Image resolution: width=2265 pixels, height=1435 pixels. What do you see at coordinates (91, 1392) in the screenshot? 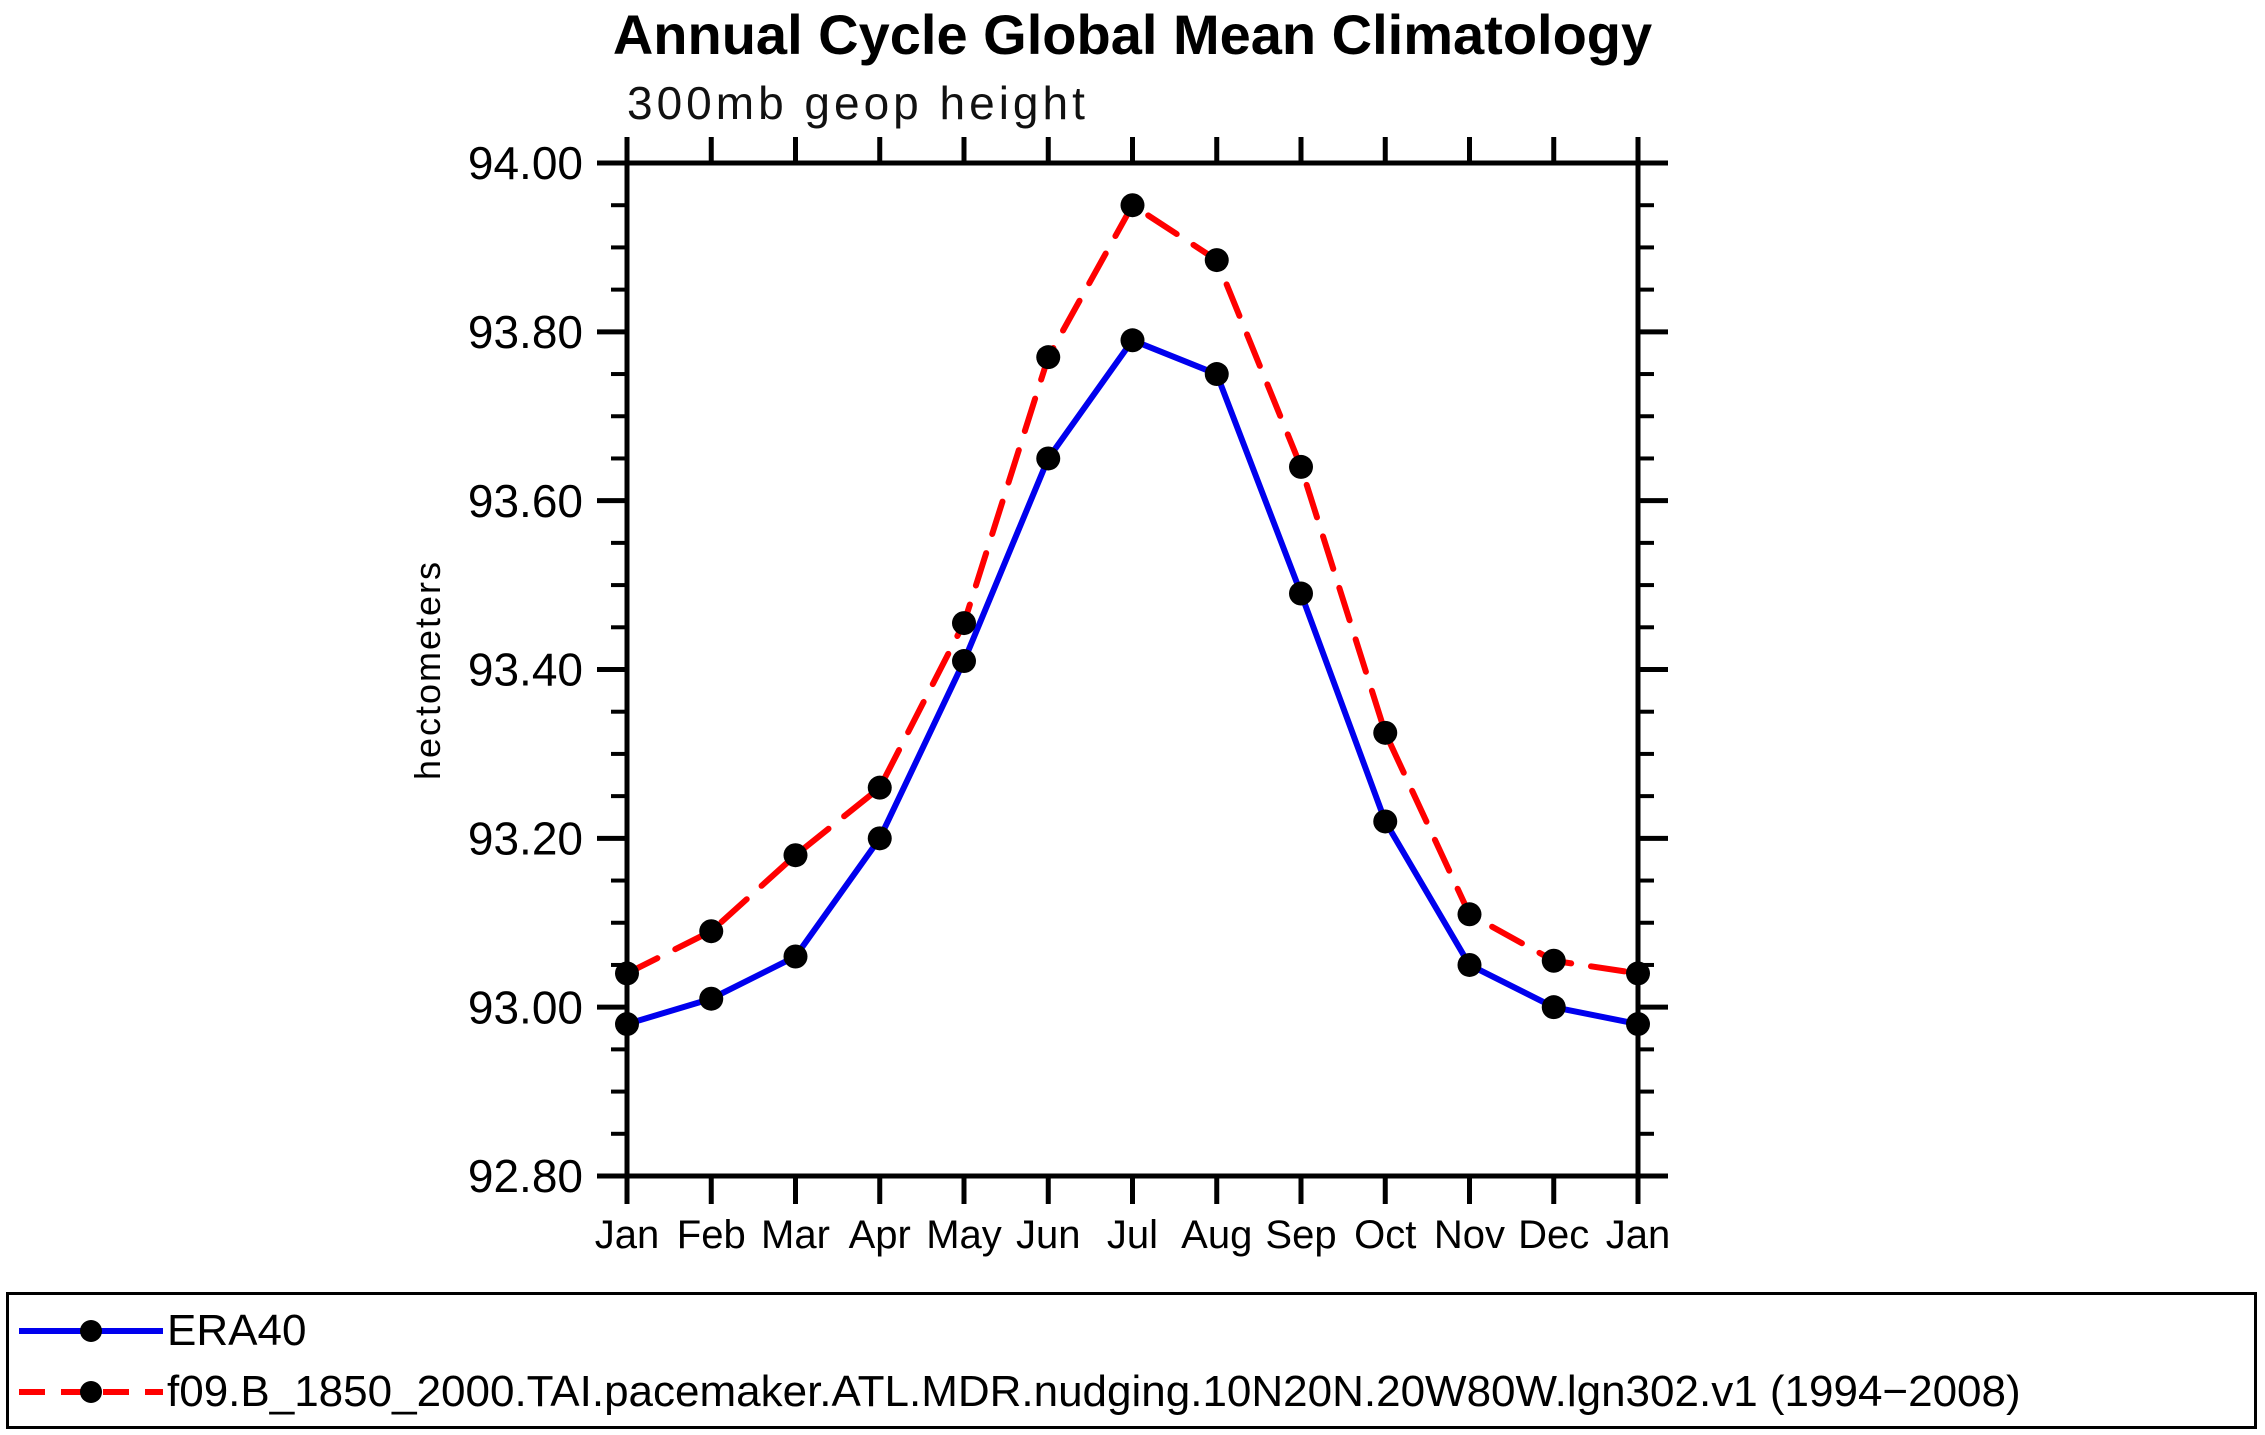
I see `model-line-swatch` at bounding box center [91, 1392].